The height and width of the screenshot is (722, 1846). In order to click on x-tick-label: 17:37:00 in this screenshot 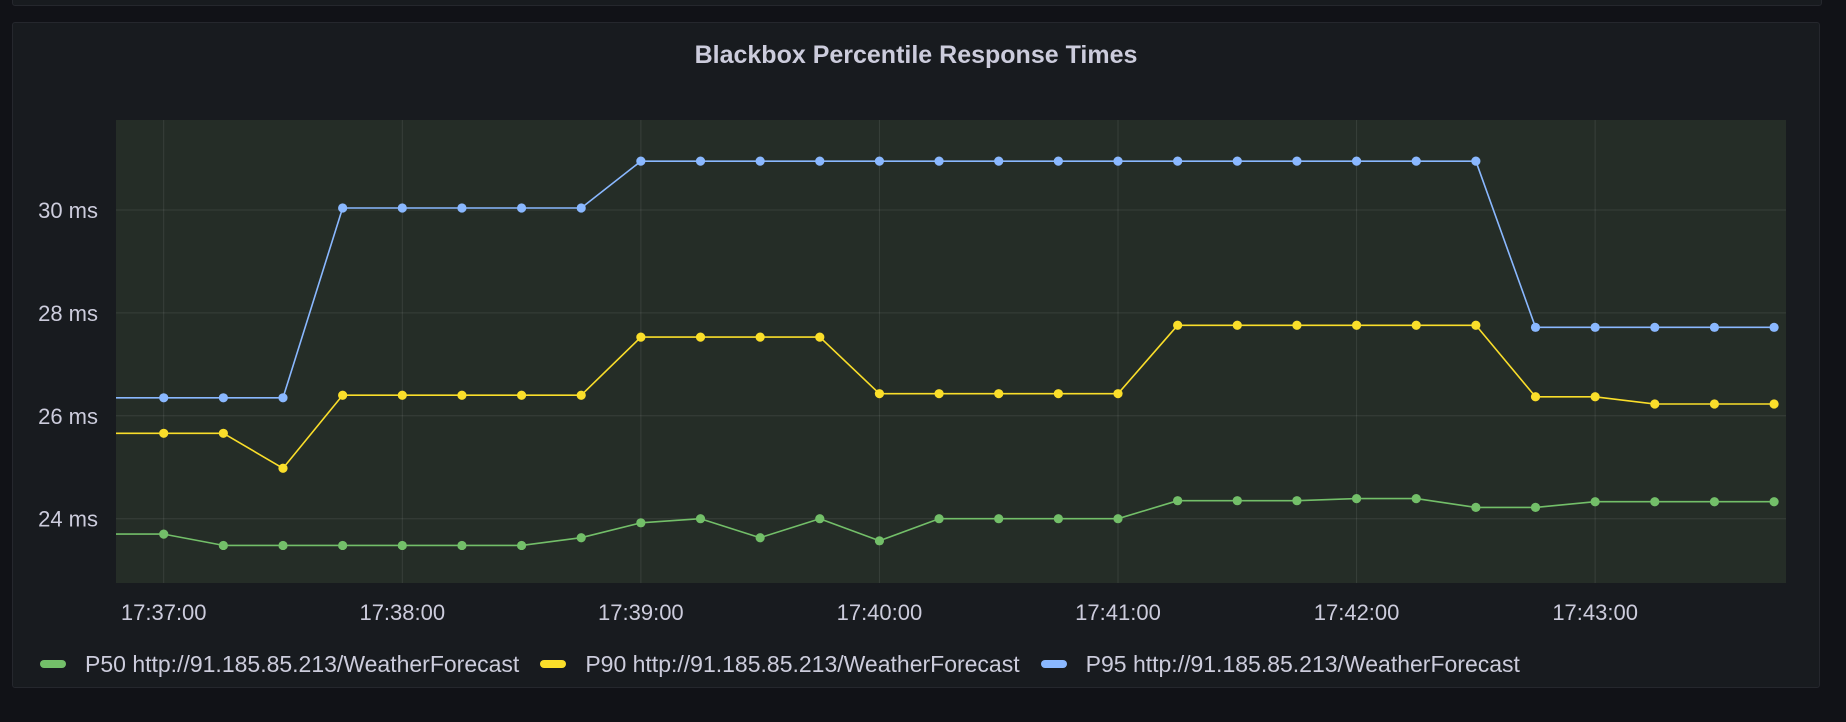, I will do `click(164, 612)`.